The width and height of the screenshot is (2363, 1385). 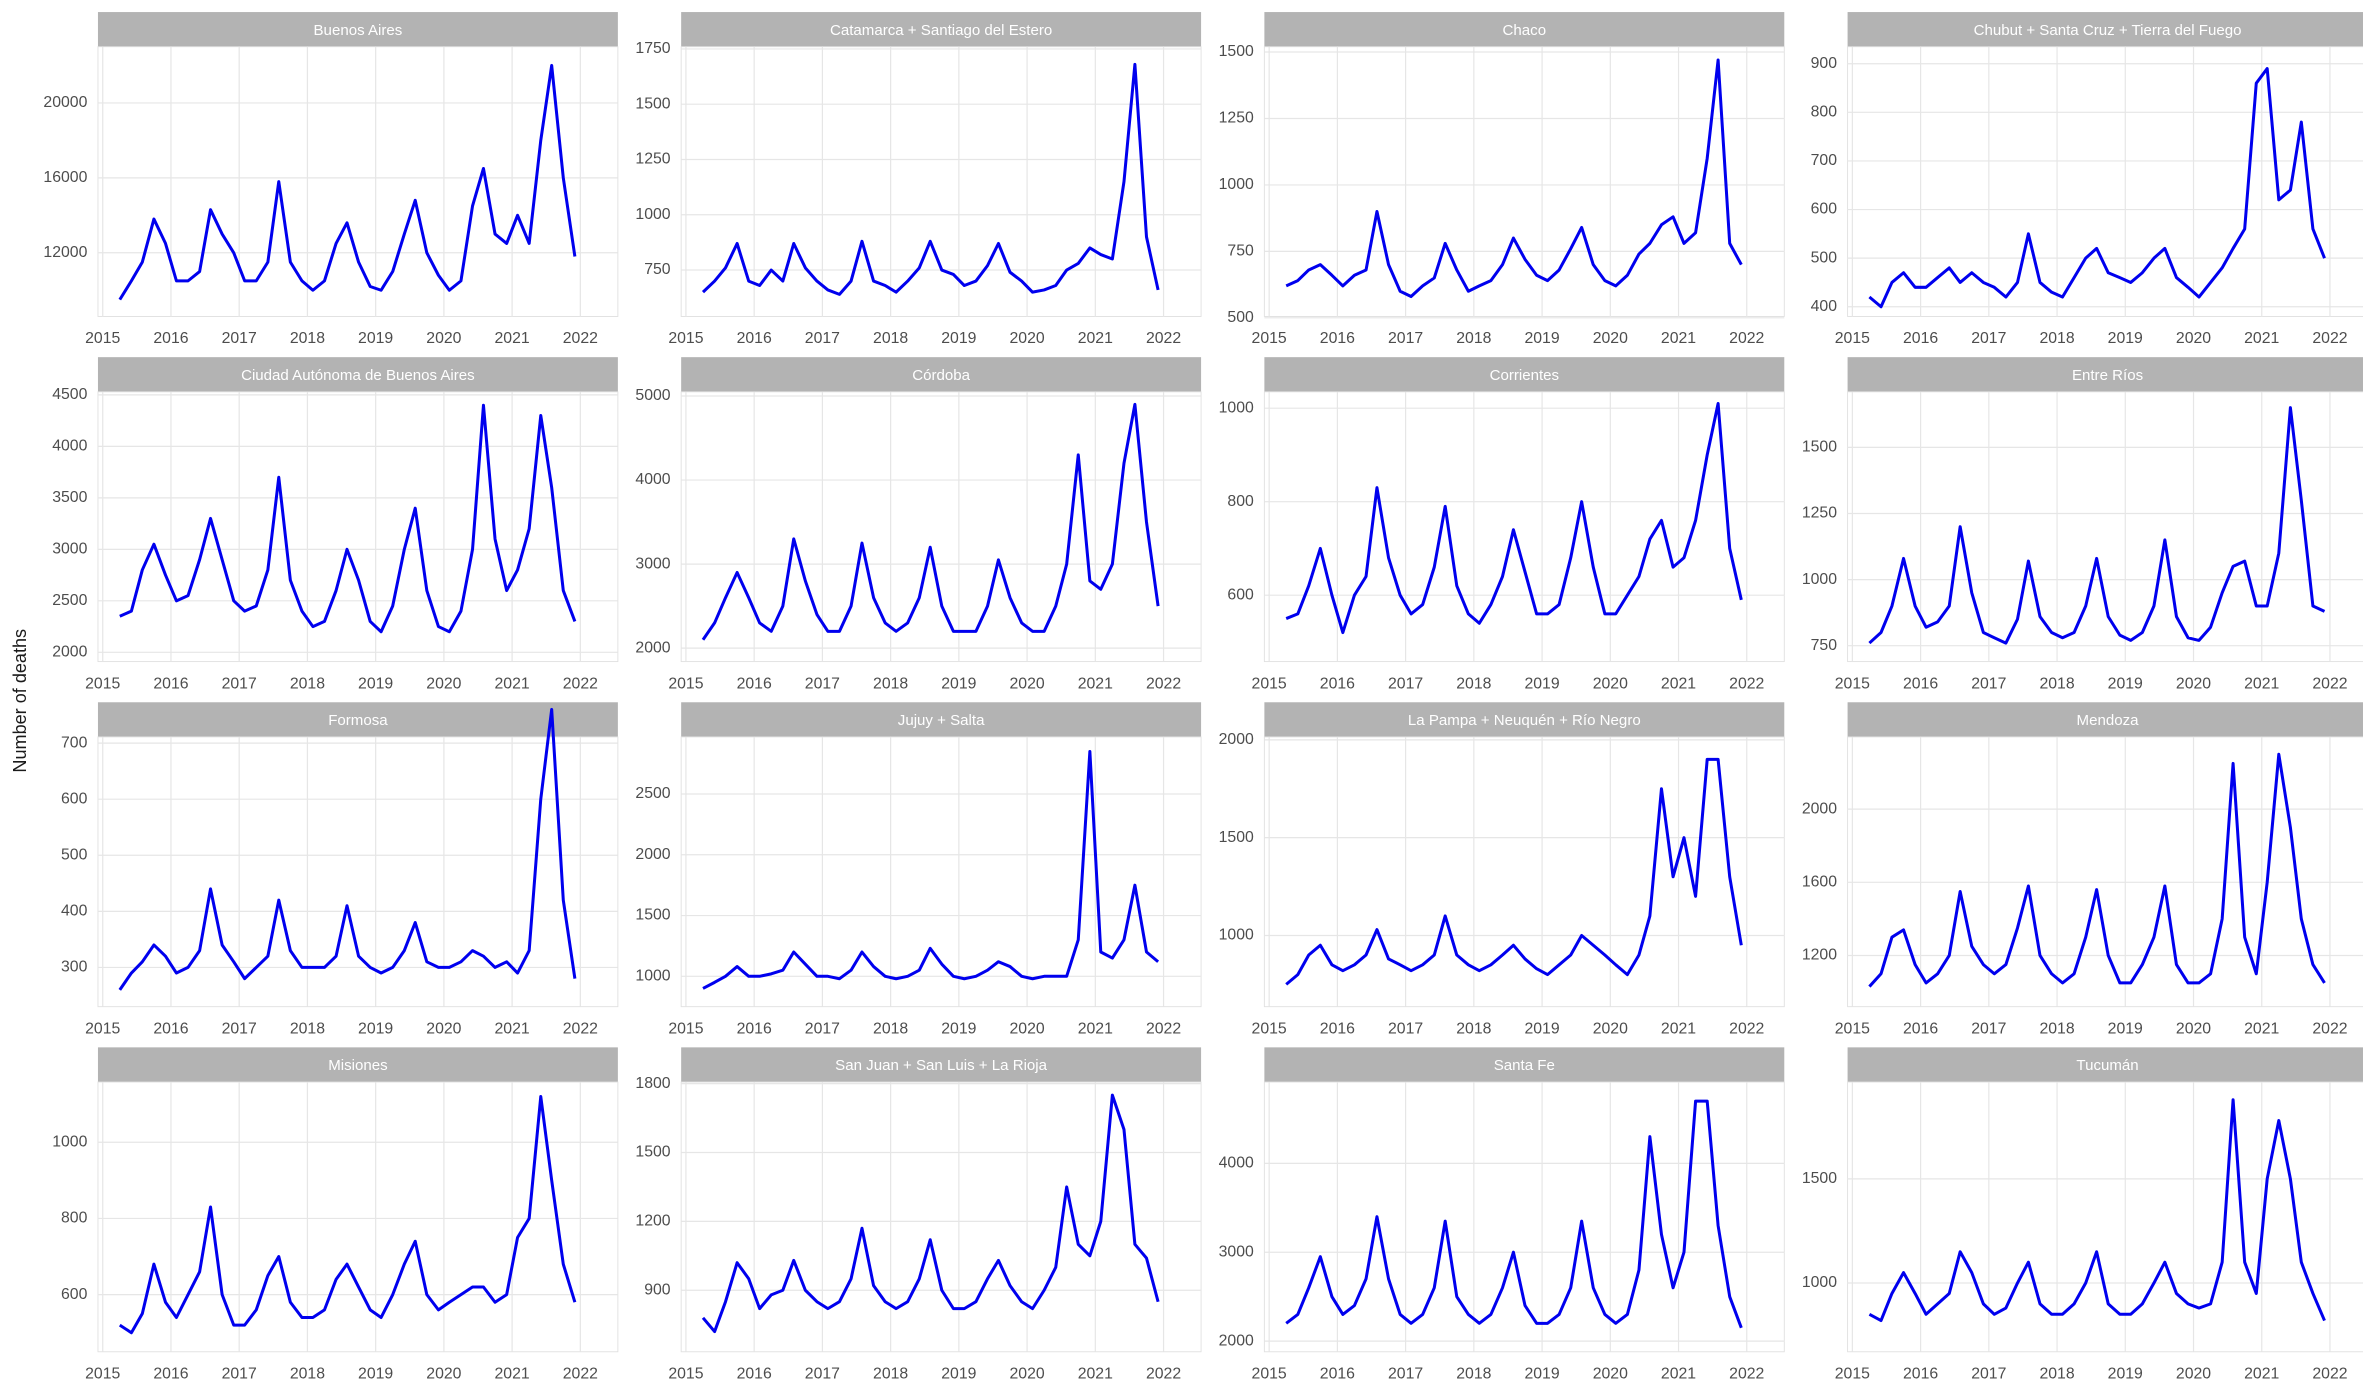 What do you see at coordinates (1240, 251) in the screenshot?
I see `y-tick-label: 750` at bounding box center [1240, 251].